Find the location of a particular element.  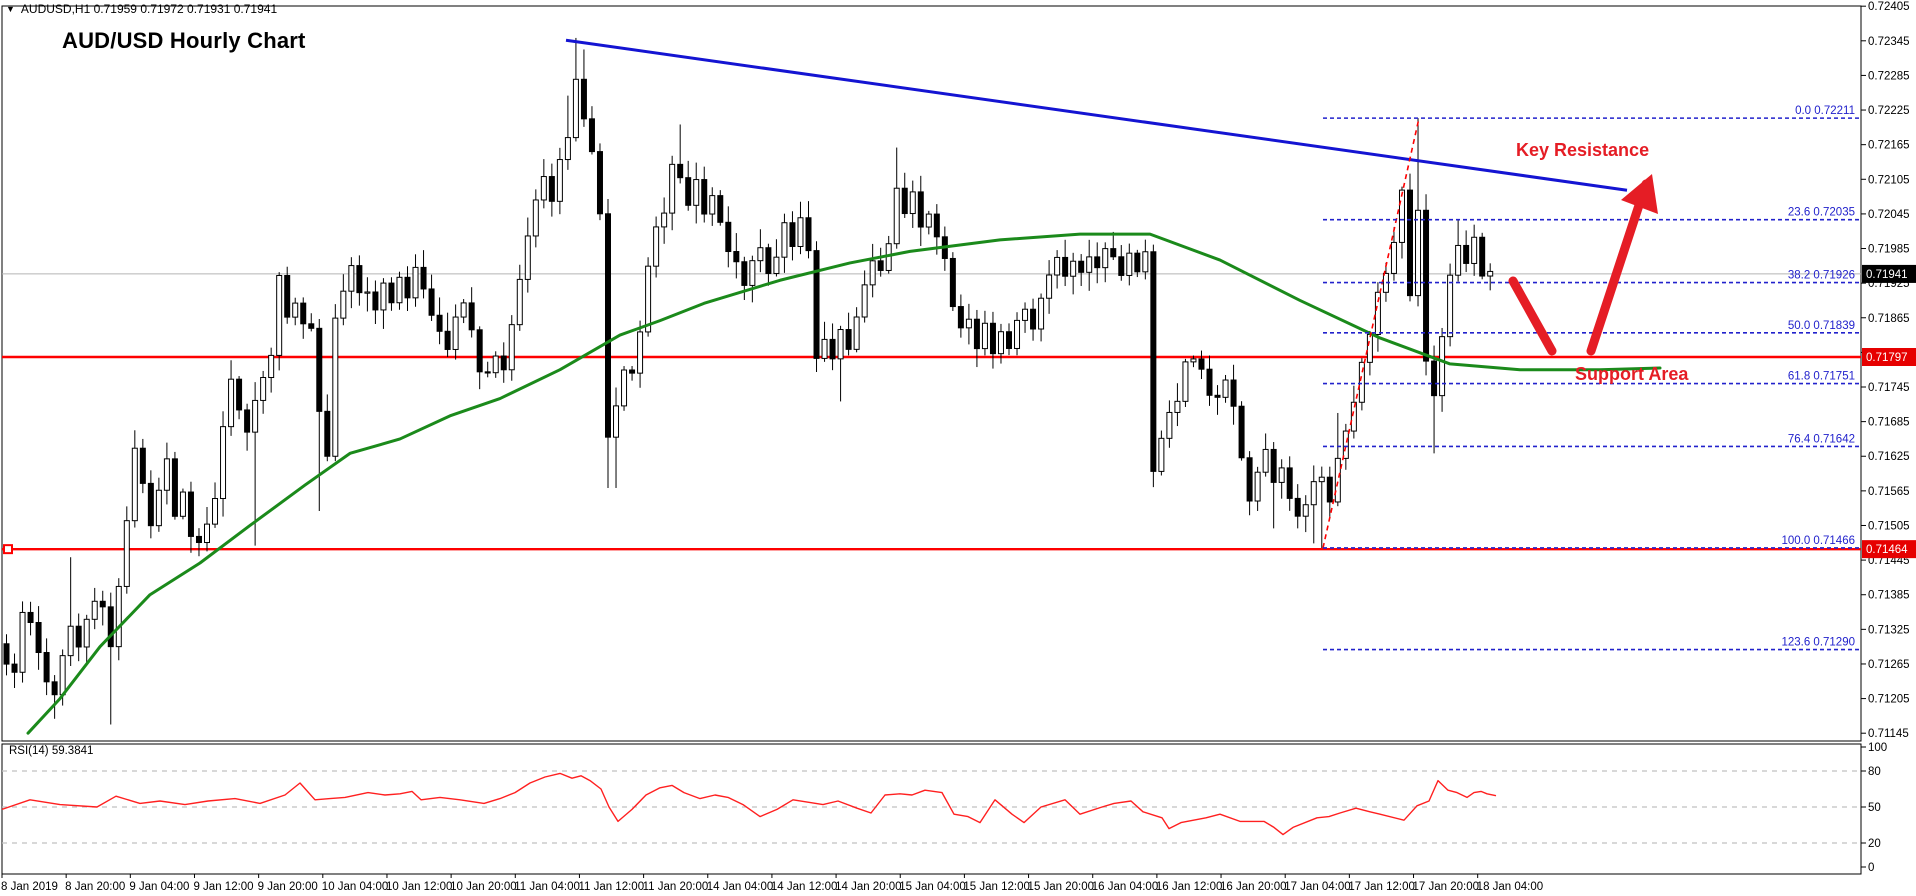

svg-text: 0.71145 is located at coordinates (1888, 734).